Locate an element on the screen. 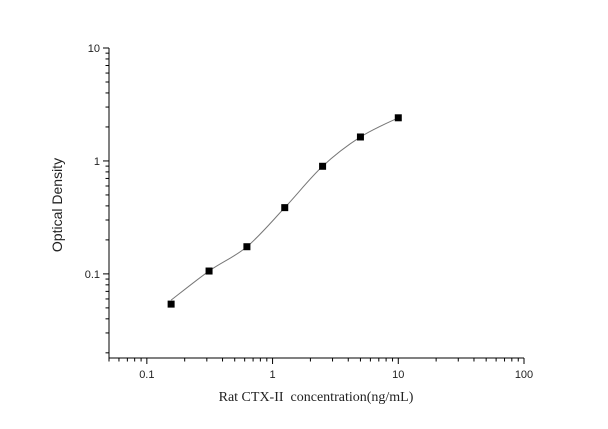 The width and height of the screenshot is (608, 429). x-tick-labels: 0.1 1 10 100 is located at coordinates (336, 375).